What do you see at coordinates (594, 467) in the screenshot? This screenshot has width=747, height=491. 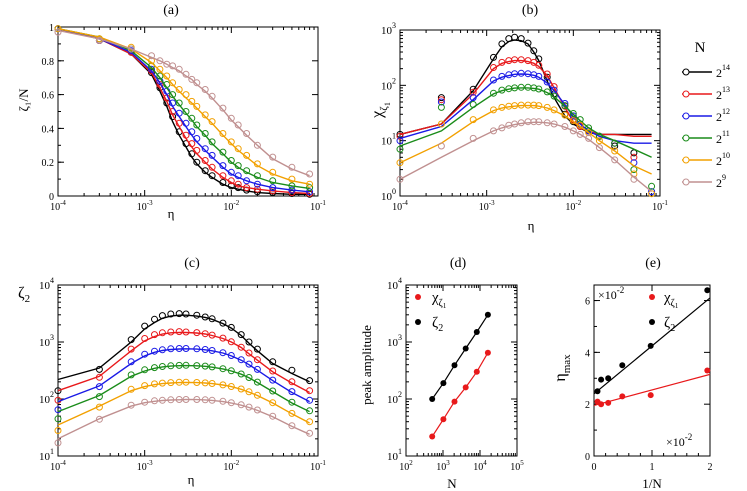 I see `x-tick-label: 0` at bounding box center [594, 467].